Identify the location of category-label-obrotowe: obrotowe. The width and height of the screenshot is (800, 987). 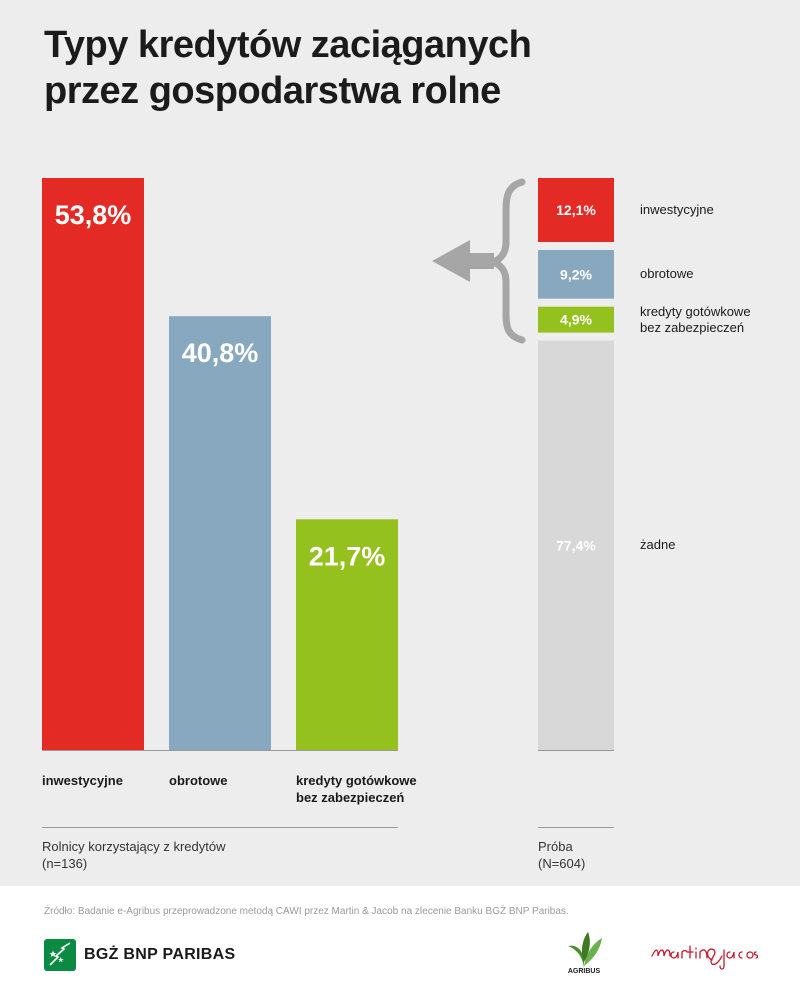
(198, 780).